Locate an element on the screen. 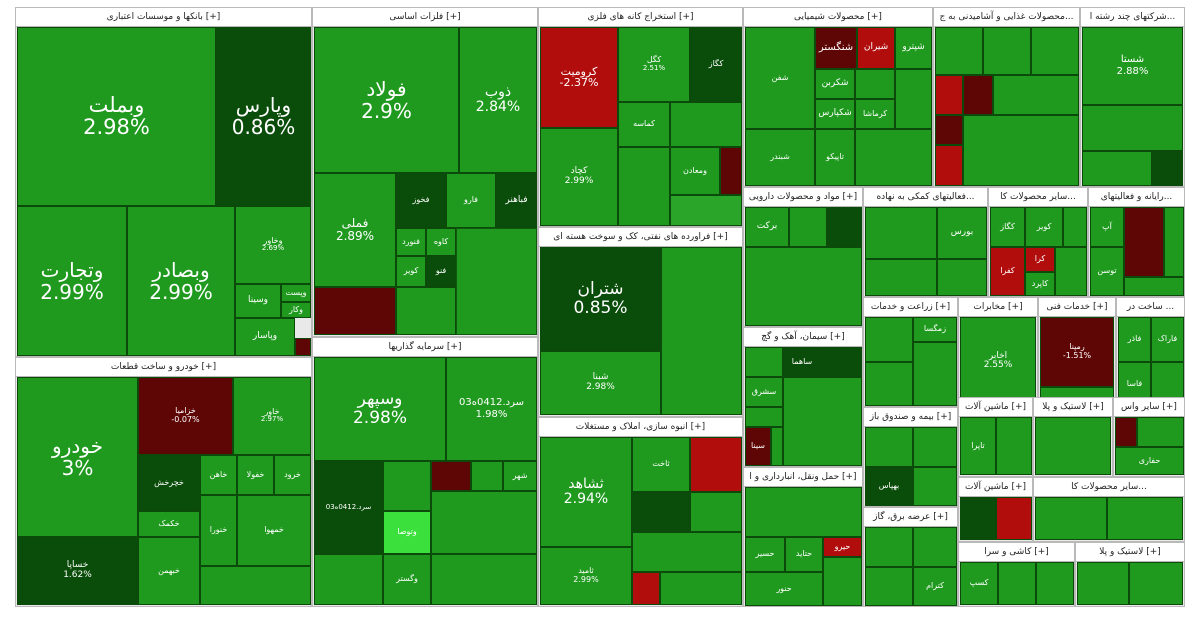 This screenshot has width=1200, height=620. stock-pardis is located at coordinates (875, 84).